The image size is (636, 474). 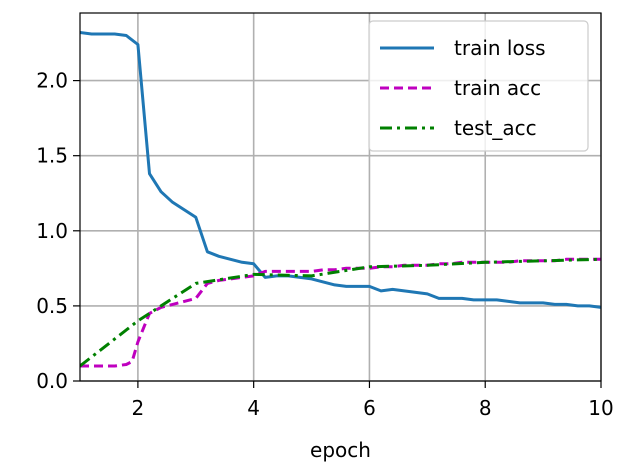 I want to click on x-tick-label: 4, so click(x=253, y=408).